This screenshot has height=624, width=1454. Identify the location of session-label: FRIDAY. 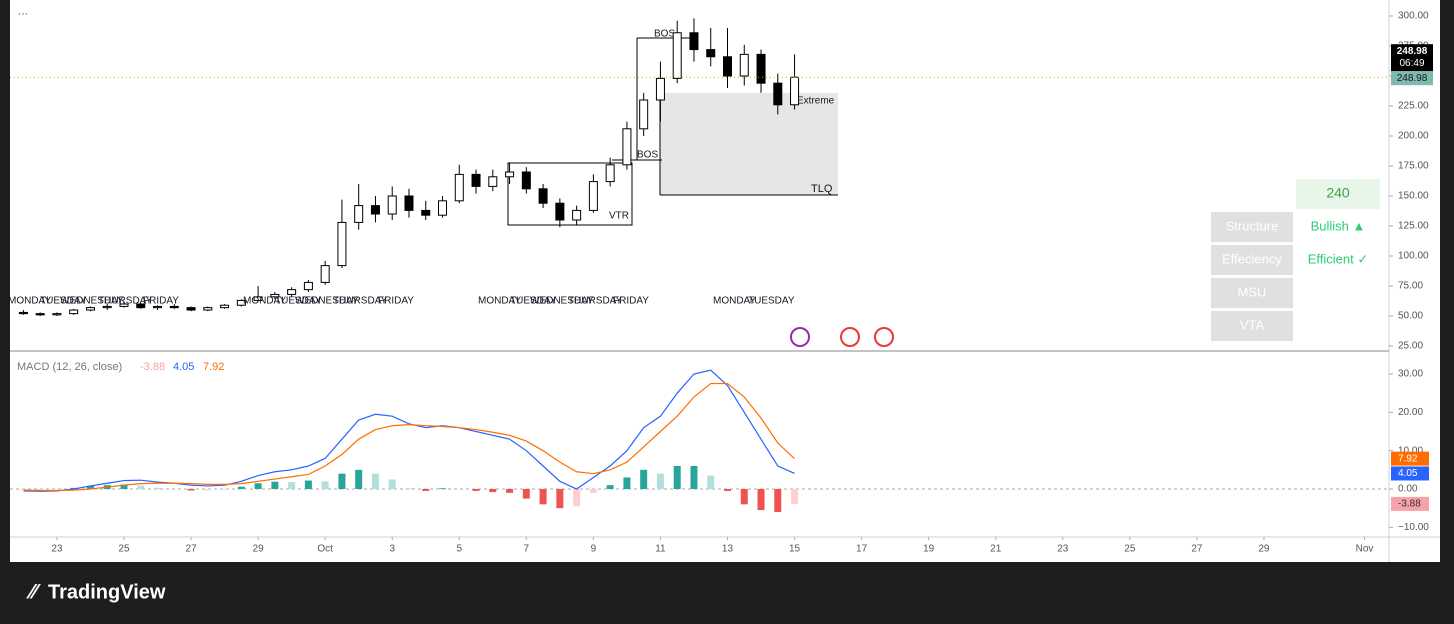
(396, 301).